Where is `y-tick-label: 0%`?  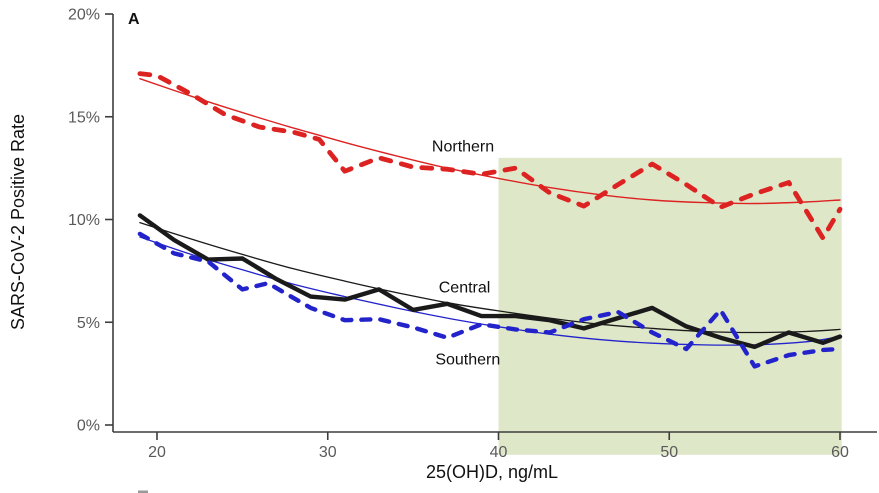
y-tick-label: 0% is located at coordinates (88, 426).